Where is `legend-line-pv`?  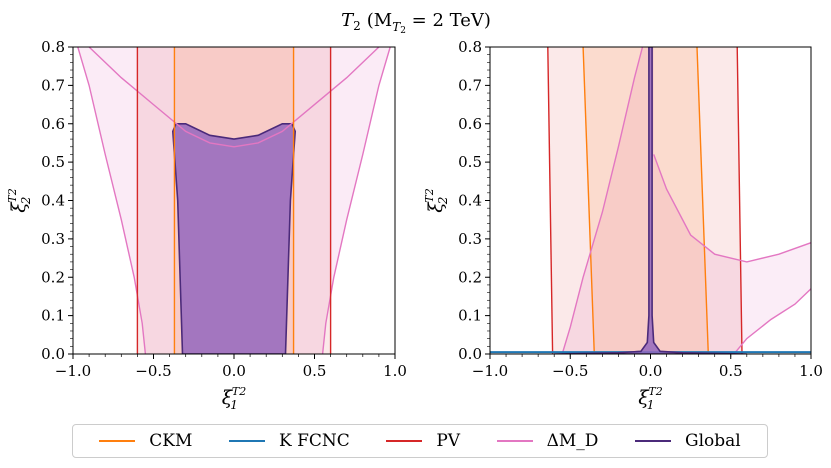
legend-line-pv is located at coordinates (404, 441).